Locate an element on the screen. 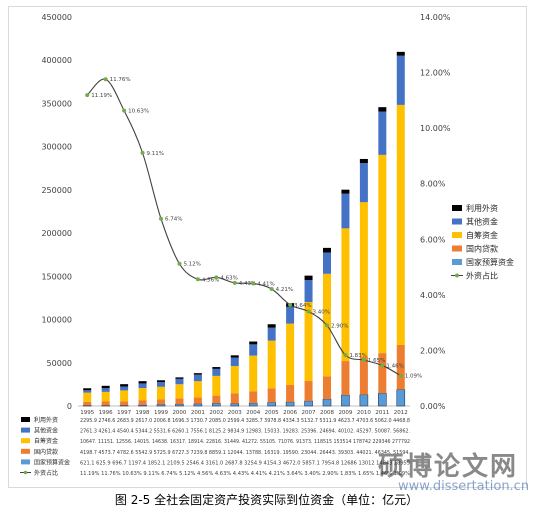 The width and height of the screenshot is (533, 516). right-axis-tick-label: 14.00% is located at coordinates (435, 17).